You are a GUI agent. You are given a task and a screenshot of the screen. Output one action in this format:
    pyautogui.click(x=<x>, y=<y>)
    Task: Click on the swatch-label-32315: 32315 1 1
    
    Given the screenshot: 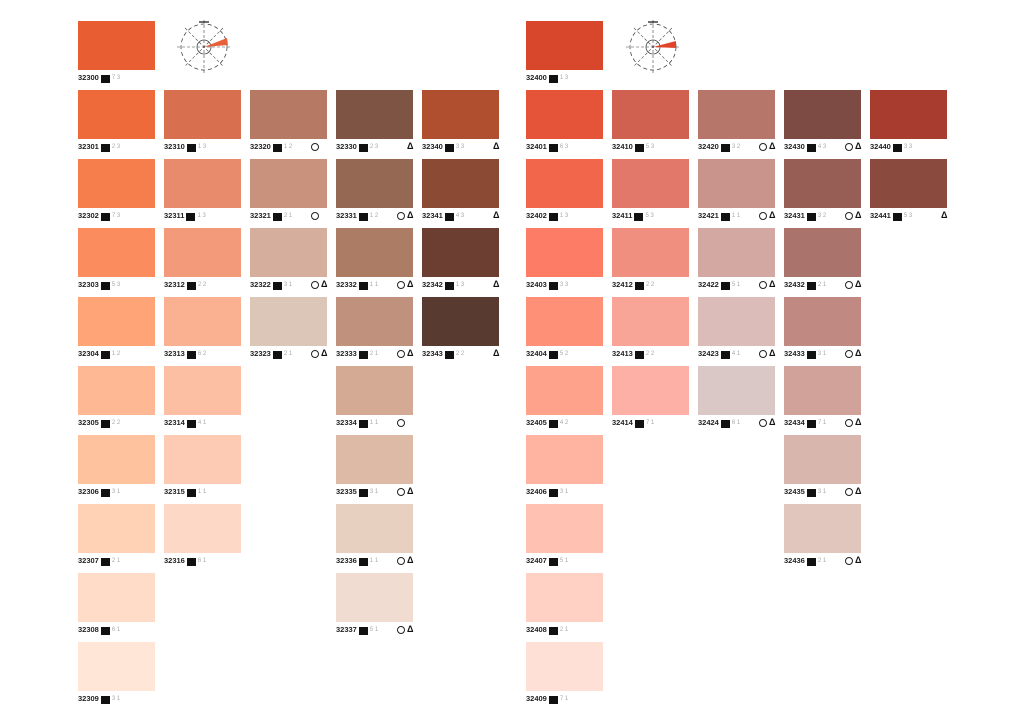 What is the action you would take?
    pyautogui.click(x=205, y=492)
    